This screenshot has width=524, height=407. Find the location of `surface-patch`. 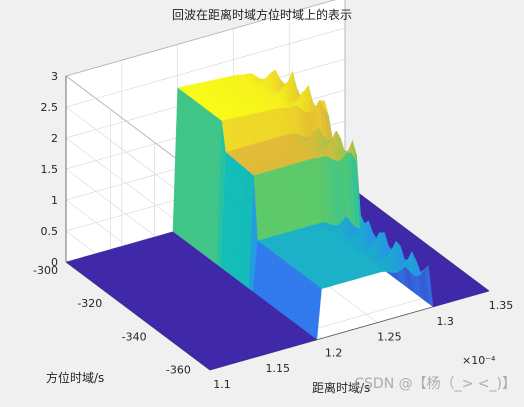

surface-patch is located at coordinates (210, 368).